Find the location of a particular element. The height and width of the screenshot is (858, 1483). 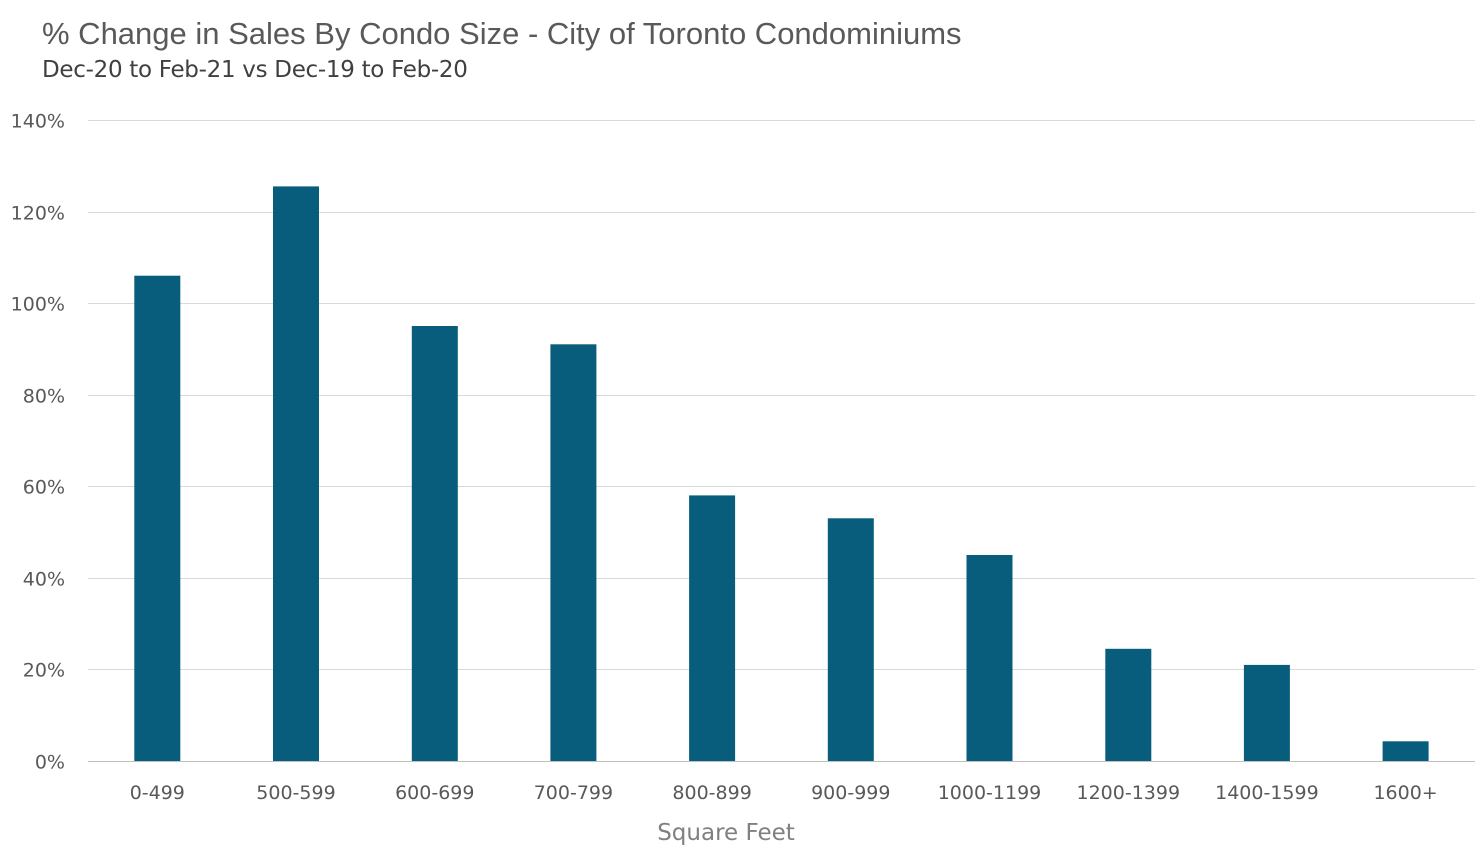

x-tick-label: 1000-1199 is located at coordinates (990, 793).